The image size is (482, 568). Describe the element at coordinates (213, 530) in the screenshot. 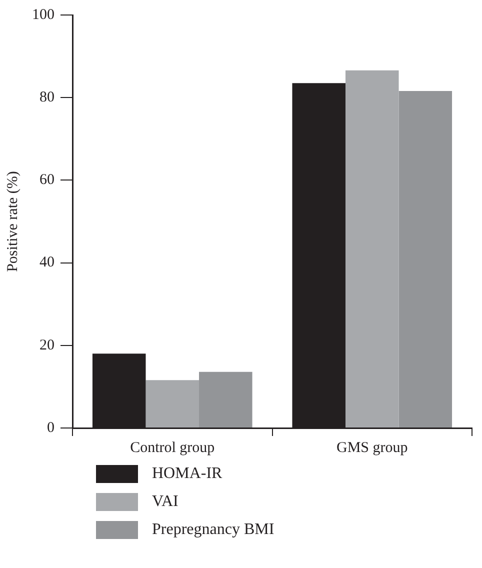

I see `legend-label: Prepregnancy BMI` at that location.